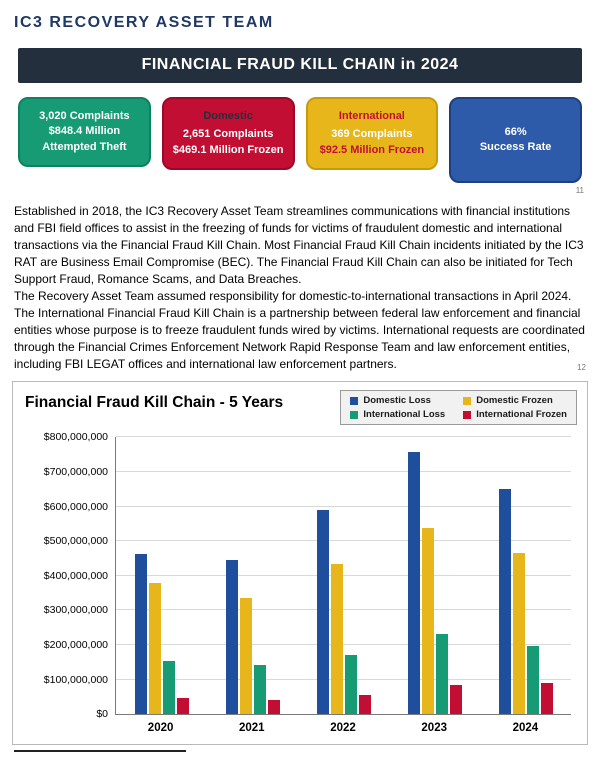 Image resolution: width=600 pixels, height=782 pixels. What do you see at coordinates (372, 149) in the screenshot?
I see `card-international-frozen: $92.5 Million Frozen` at bounding box center [372, 149].